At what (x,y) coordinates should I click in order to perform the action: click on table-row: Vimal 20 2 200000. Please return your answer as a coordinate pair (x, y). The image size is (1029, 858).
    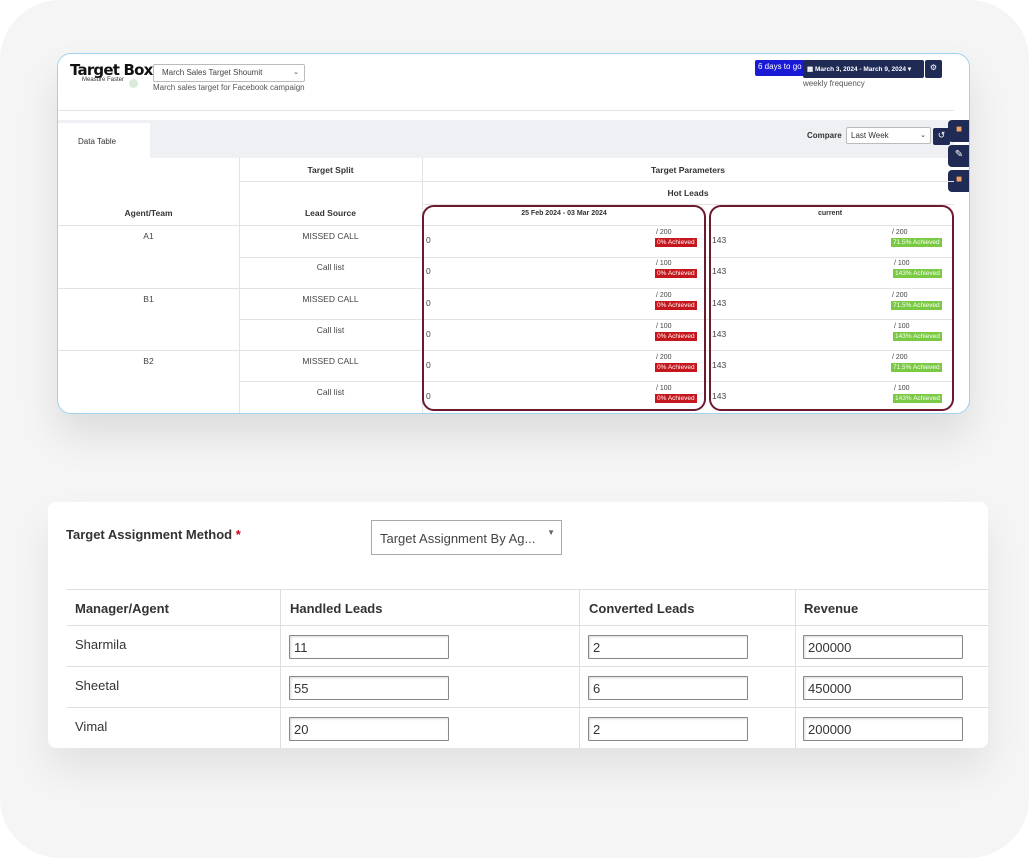
    Looking at the image, I should click on (527, 728).